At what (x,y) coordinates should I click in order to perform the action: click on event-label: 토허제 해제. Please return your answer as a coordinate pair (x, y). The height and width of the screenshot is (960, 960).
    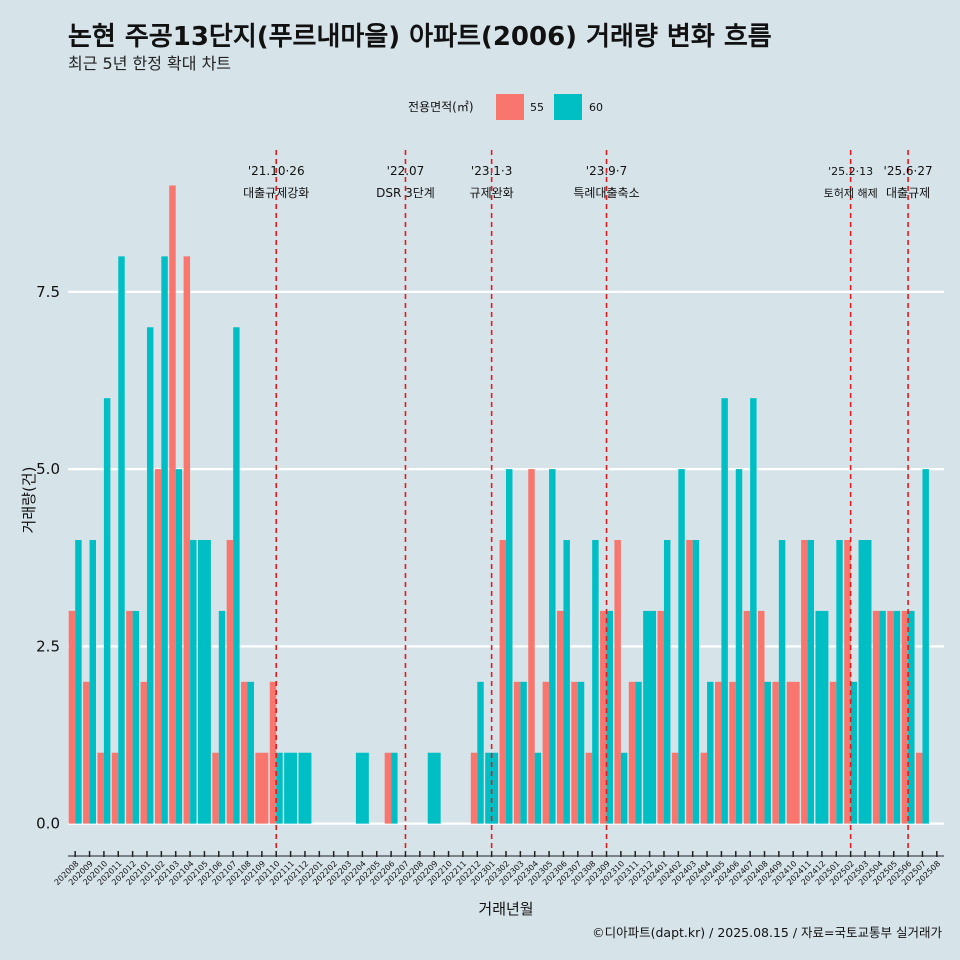
    Looking at the image, I should click on (851, 193).